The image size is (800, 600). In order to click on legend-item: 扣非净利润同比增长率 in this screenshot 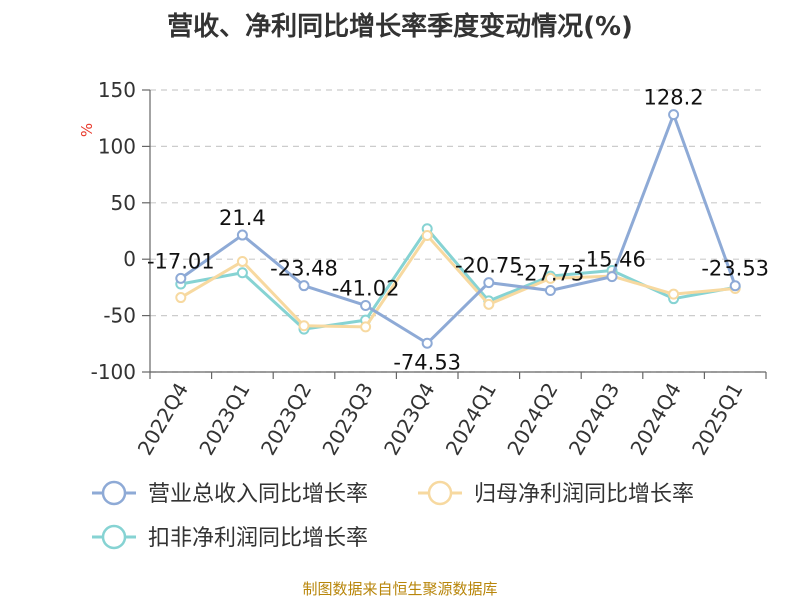, I will do `click(230, 537)`.